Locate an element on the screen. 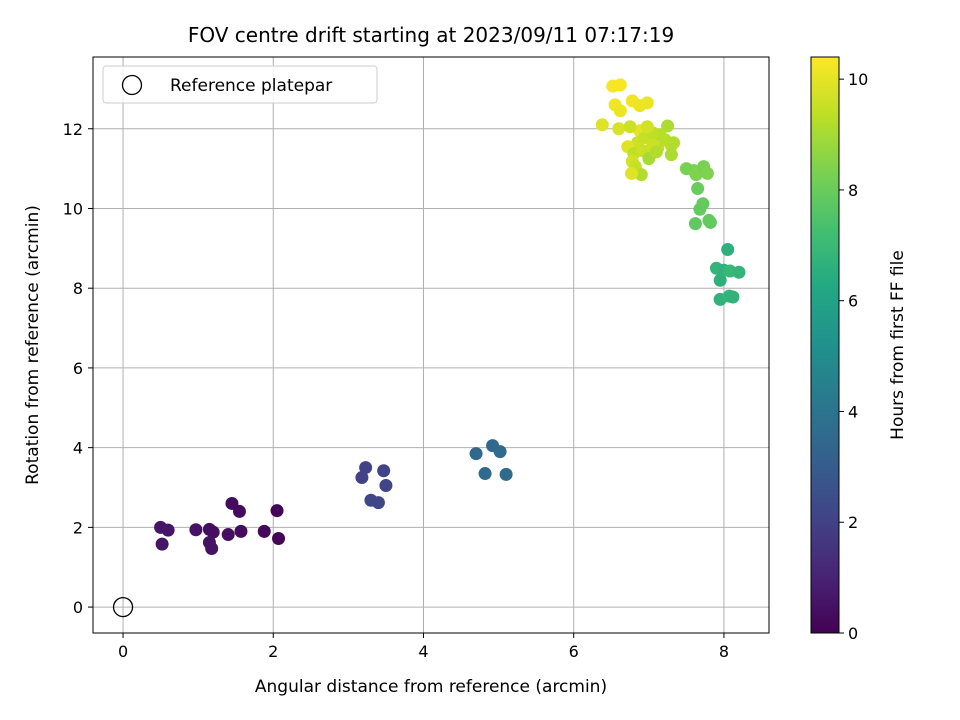 The image size is (960, 720). x-tick-label: 2 is located at coordinates (273, 651).